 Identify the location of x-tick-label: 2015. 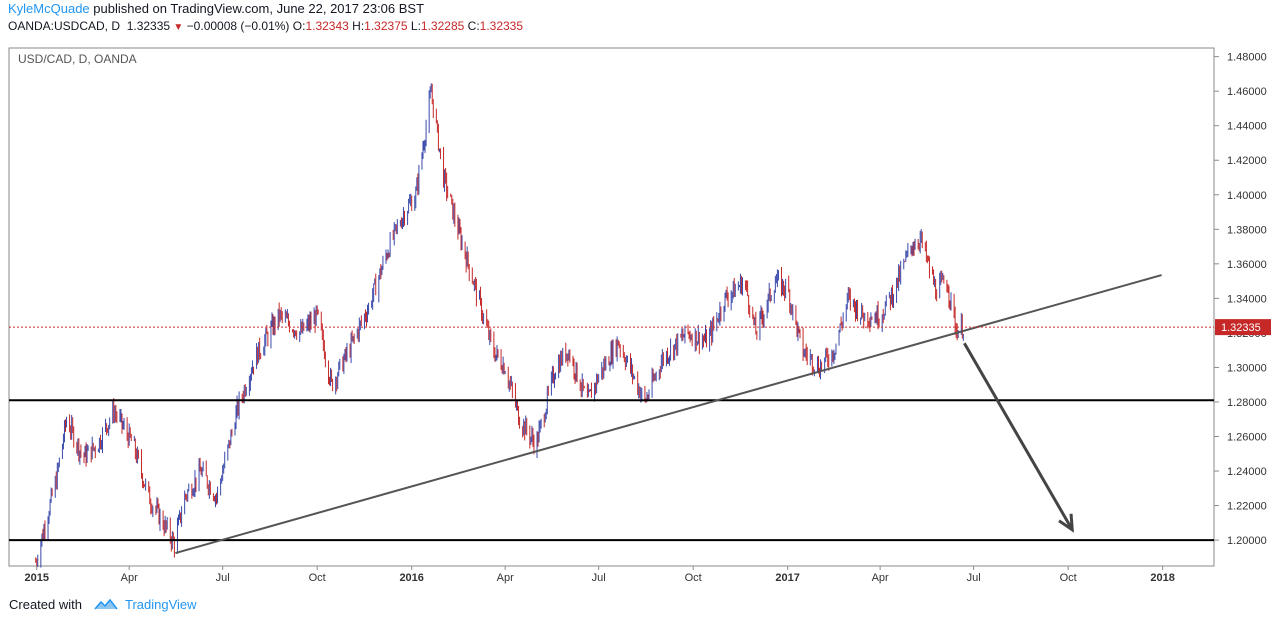
(36, 578).